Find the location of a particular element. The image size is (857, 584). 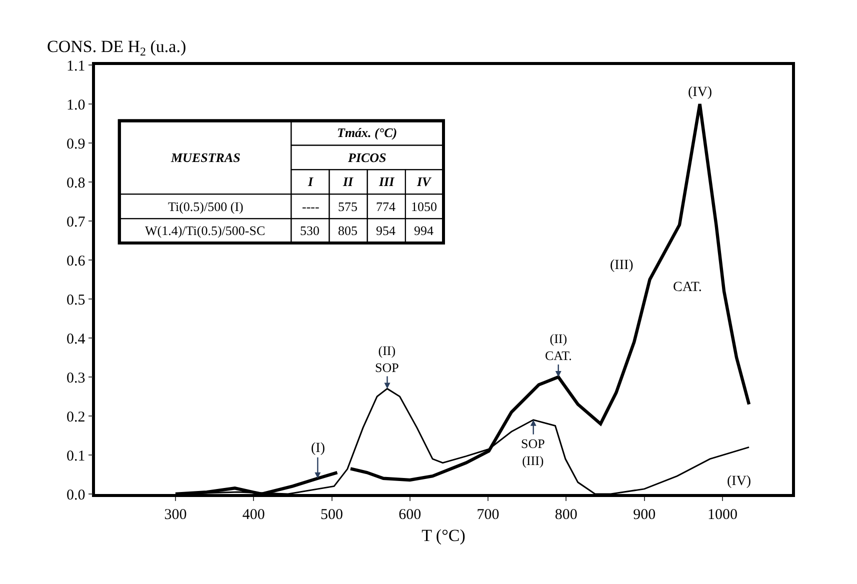

x-tick-label: 1000 is located at coordinates (722, 514).